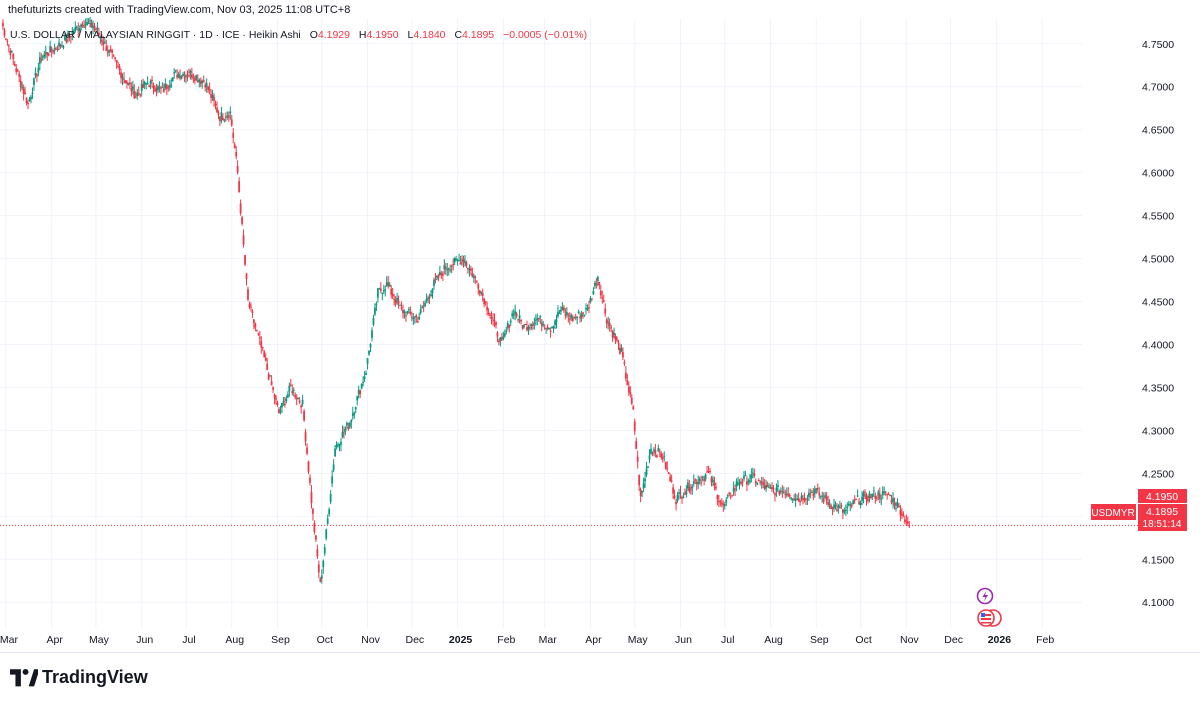 This screenshot has height=703, width=1200. I want to click on price-tick-label: 4.4000, so click(1158, 345).